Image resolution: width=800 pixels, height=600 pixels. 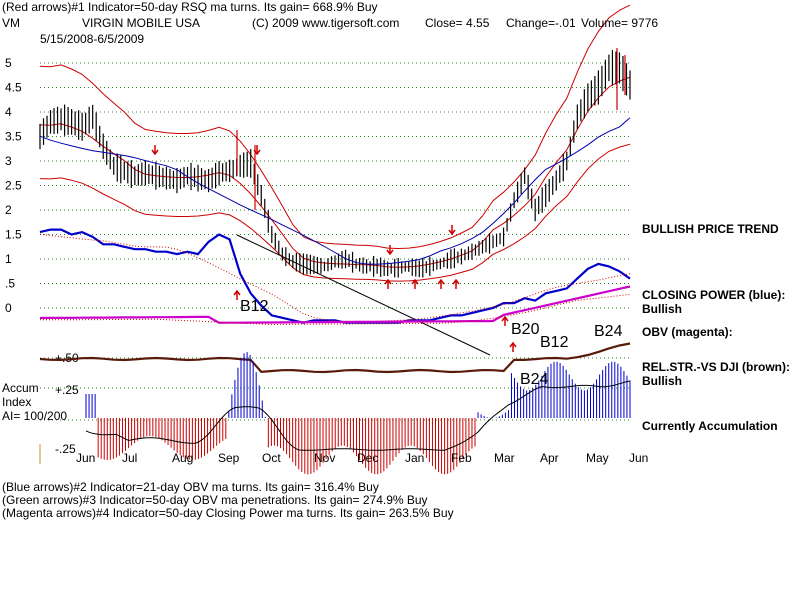 I want to click on price-tick-label: 3, so click(x=8, y=161).